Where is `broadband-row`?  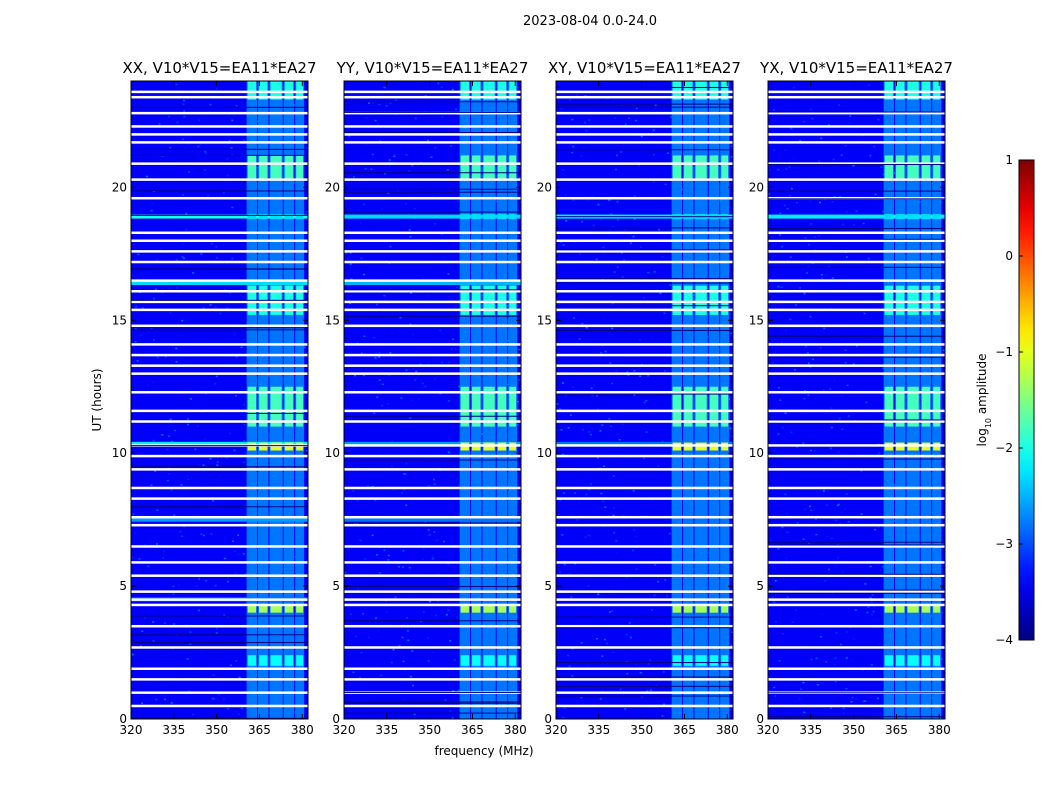
broadband-row is located at coordinates (432, 216).